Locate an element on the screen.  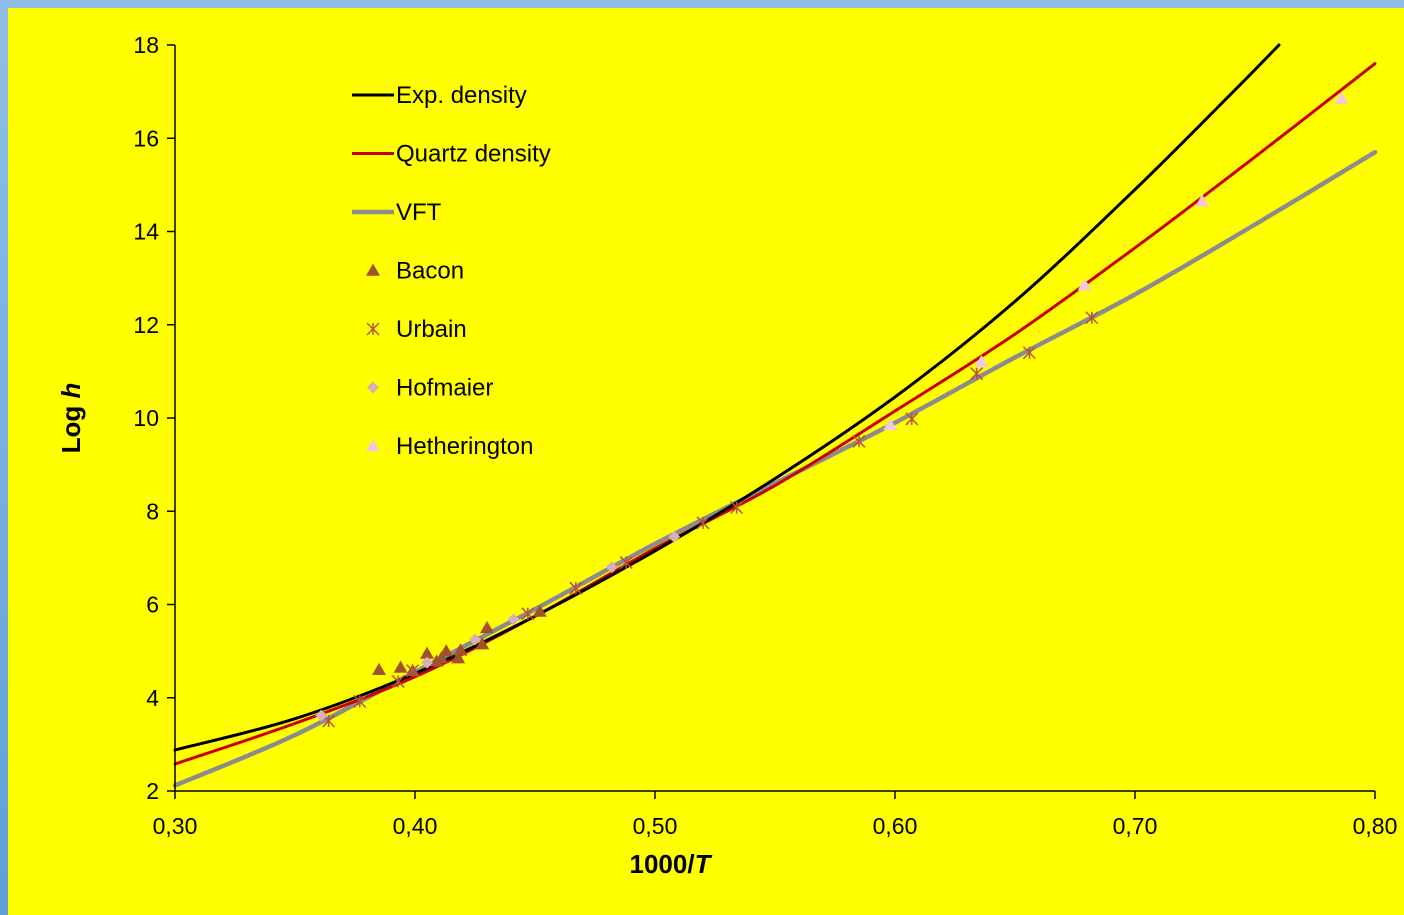
legend-item-hofmaier: Hofmaier is located at coordinates (430, 388).